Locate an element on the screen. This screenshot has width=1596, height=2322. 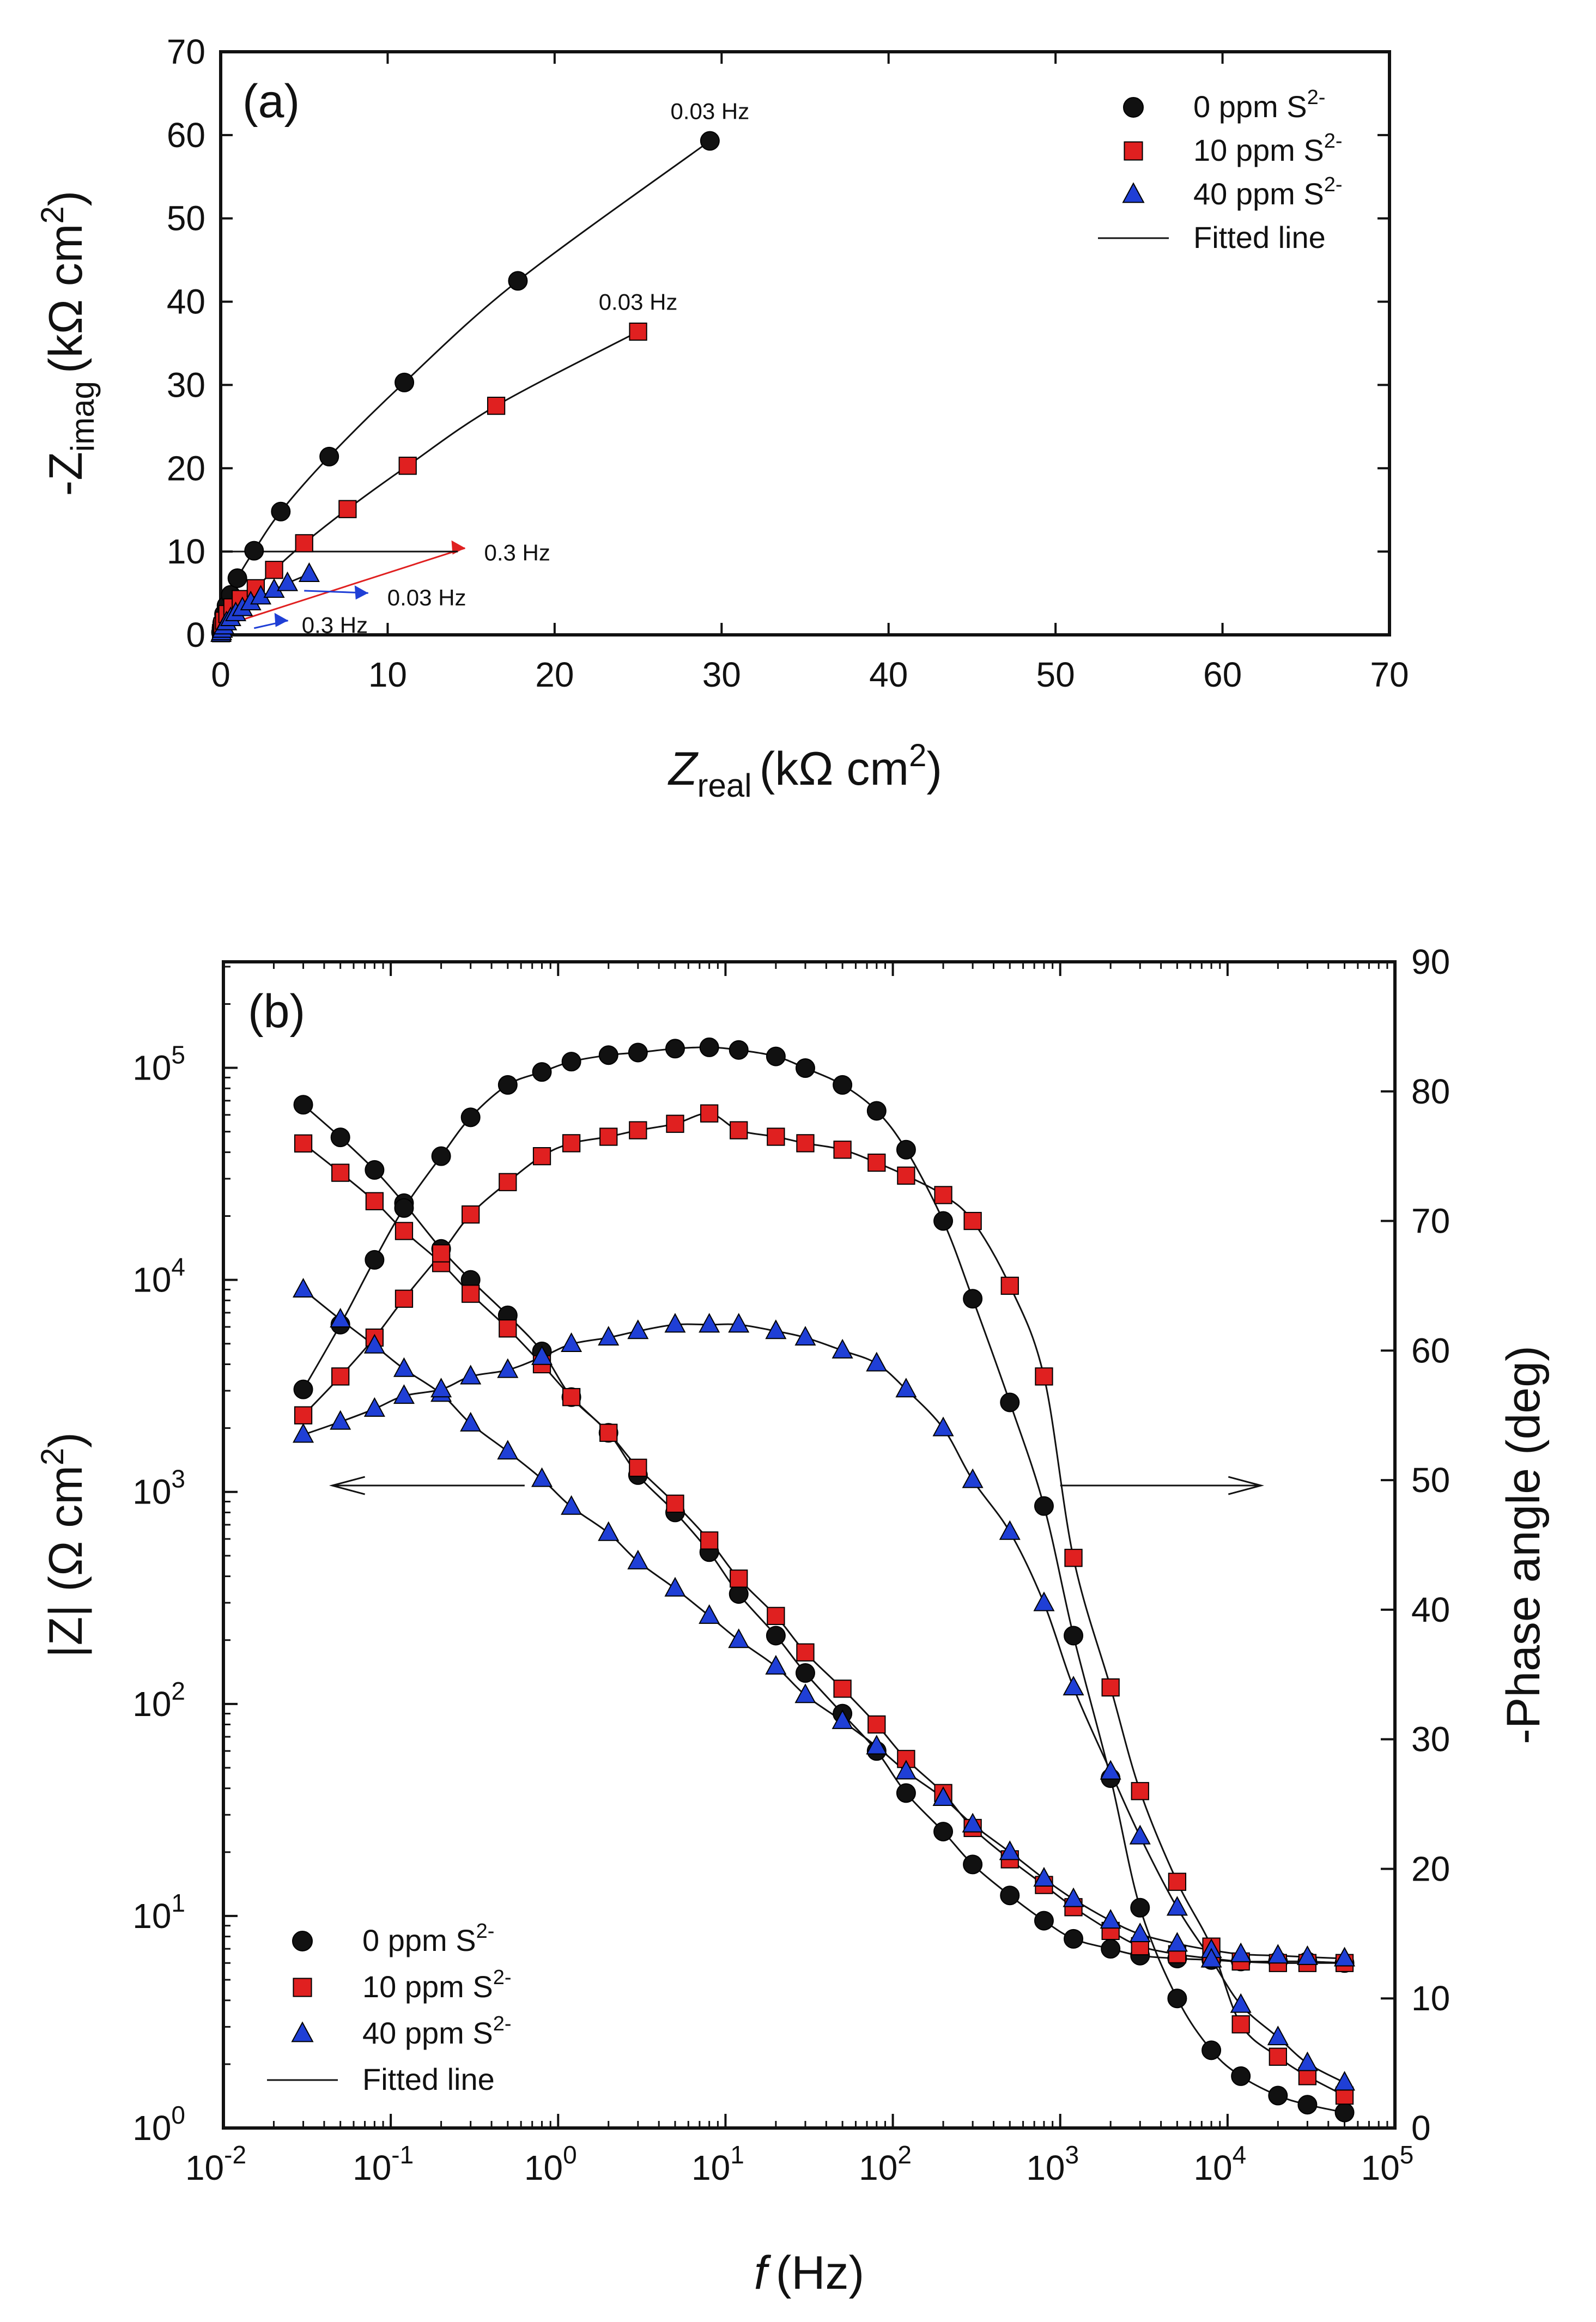
axis-arrowhead-left is located at coordinates (347, 1486).